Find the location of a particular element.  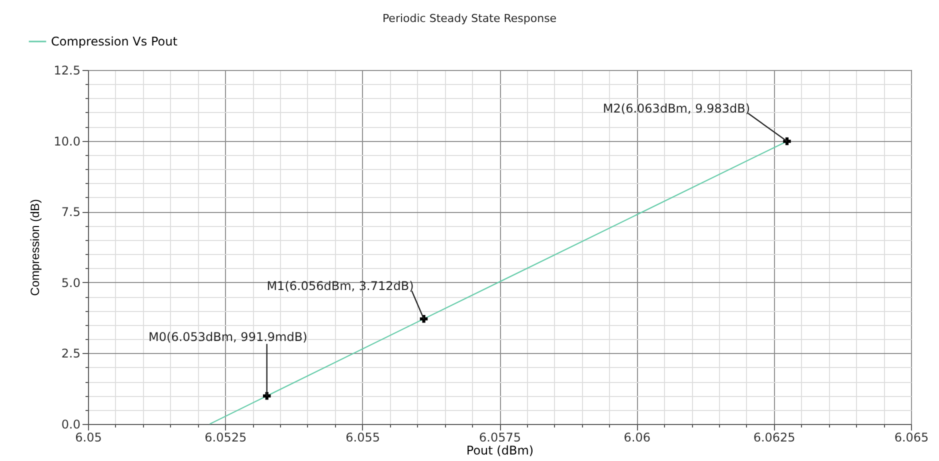

y-tick-label: 10.0 is located at coordinates (67, 141).